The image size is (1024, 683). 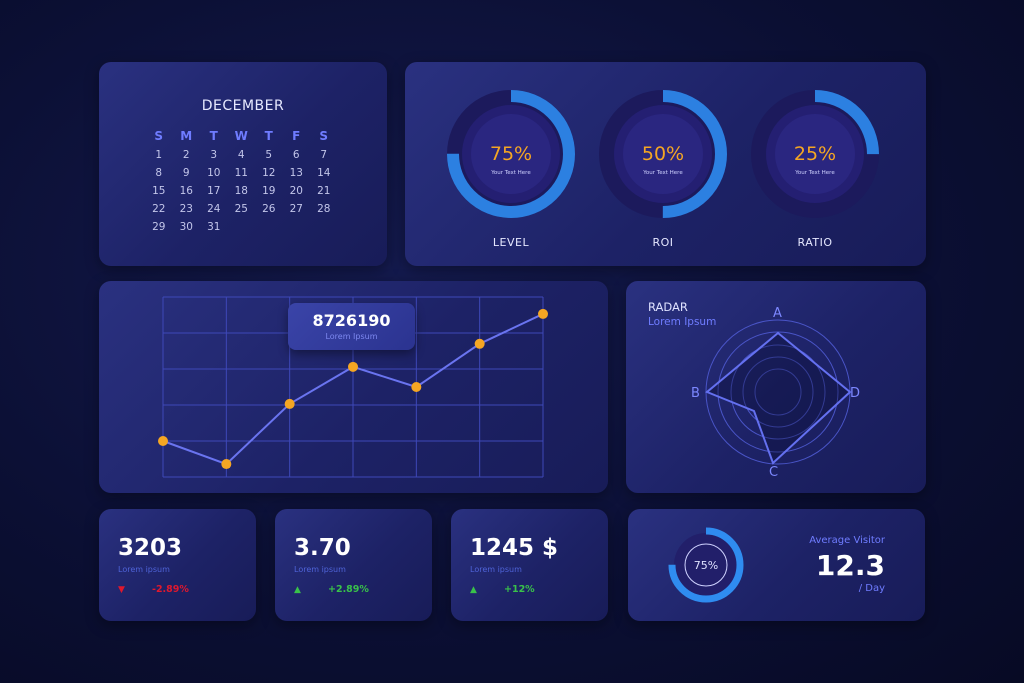 What do you see at coordinates (177, 565) in the screenshot?
I see `stat-card: 3203 Lorem ipsum ▼ -2.89%` at bounding box center [177, 565].